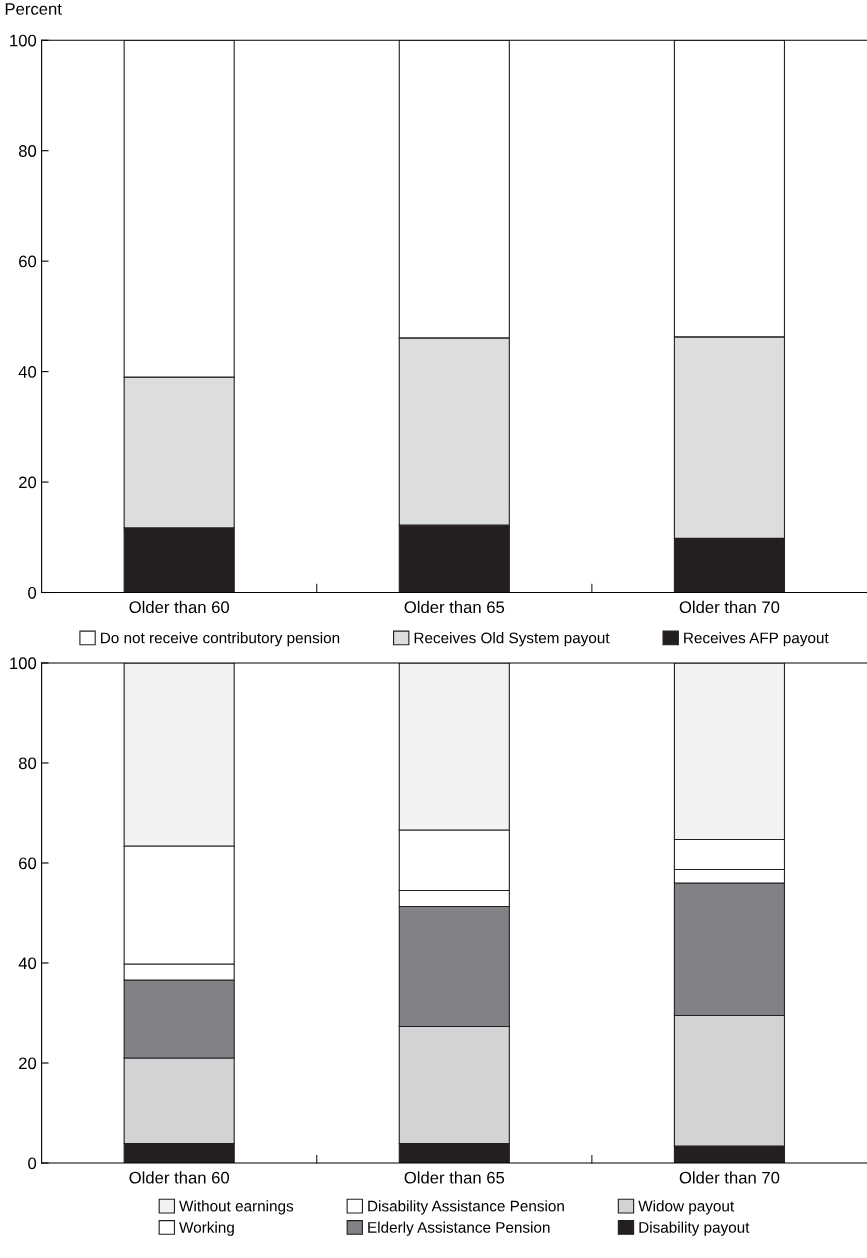 The image size is (867, 1258). I want to click on legend-label: Disability Assistance Pension, so click(466, 1207).